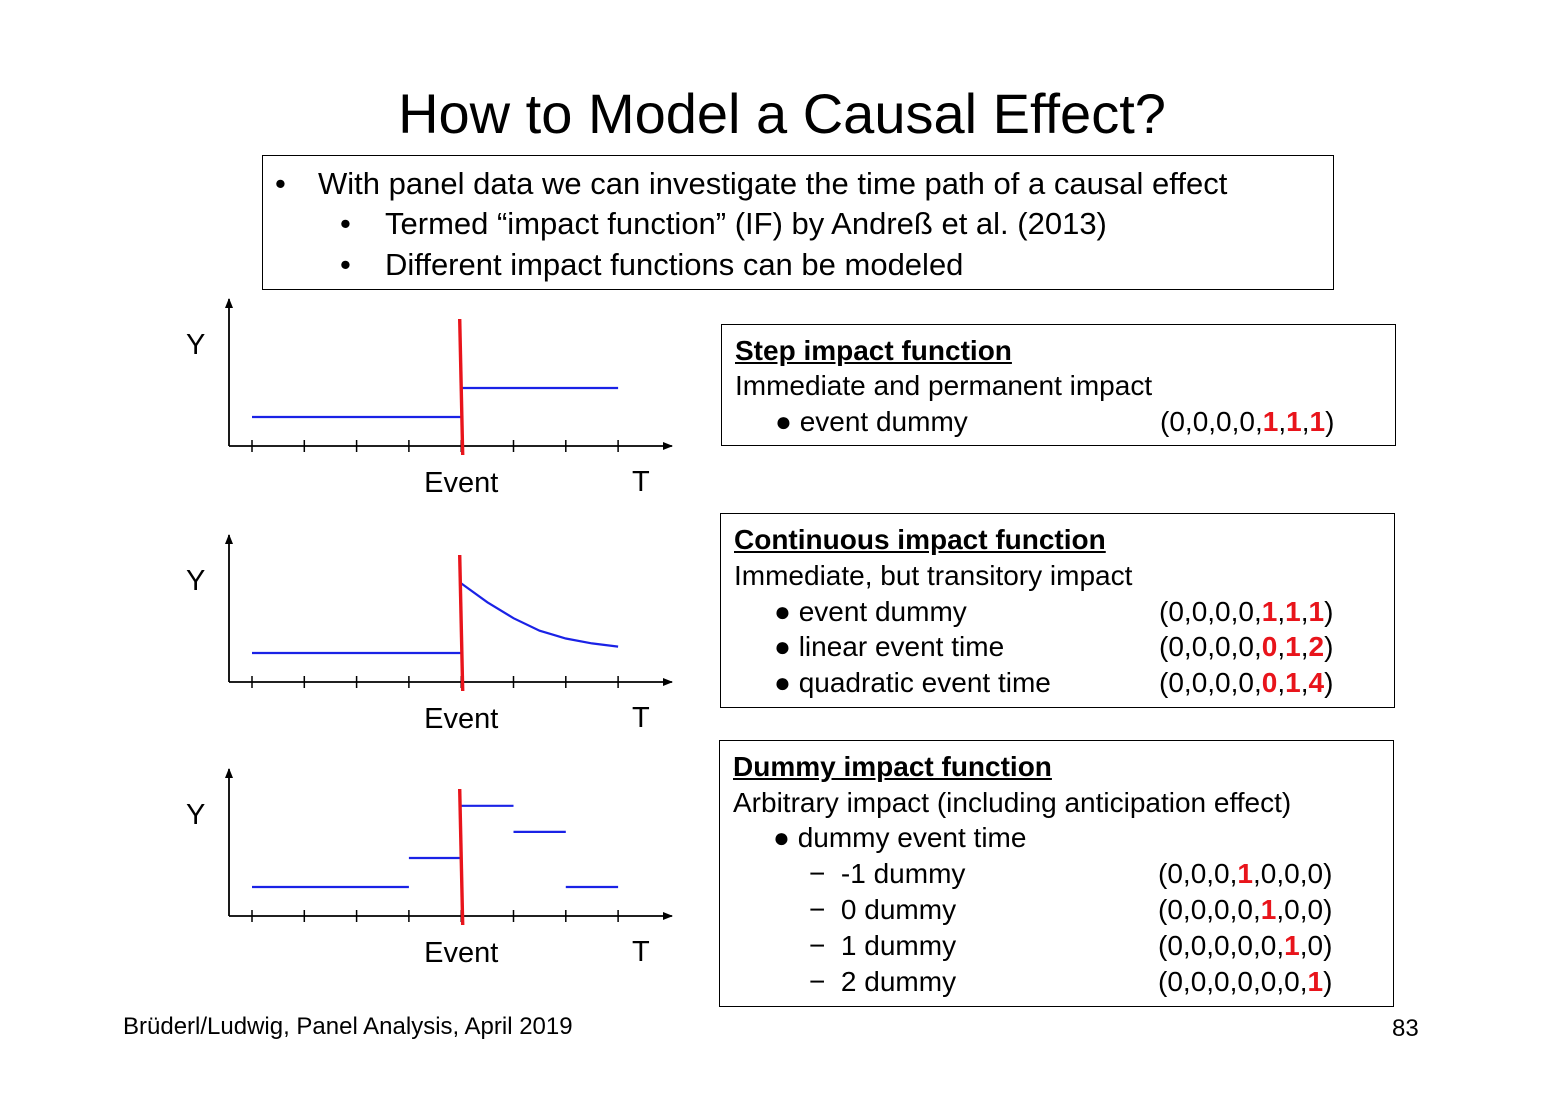 This screenshot has height=1096, width=1564. What do you see at coordinates (1053, 981) in the screenshot?
I see `dummy-item: − 2 dummy (0,0,0,0,0,0,1)` at bounding box center [1053, 981].